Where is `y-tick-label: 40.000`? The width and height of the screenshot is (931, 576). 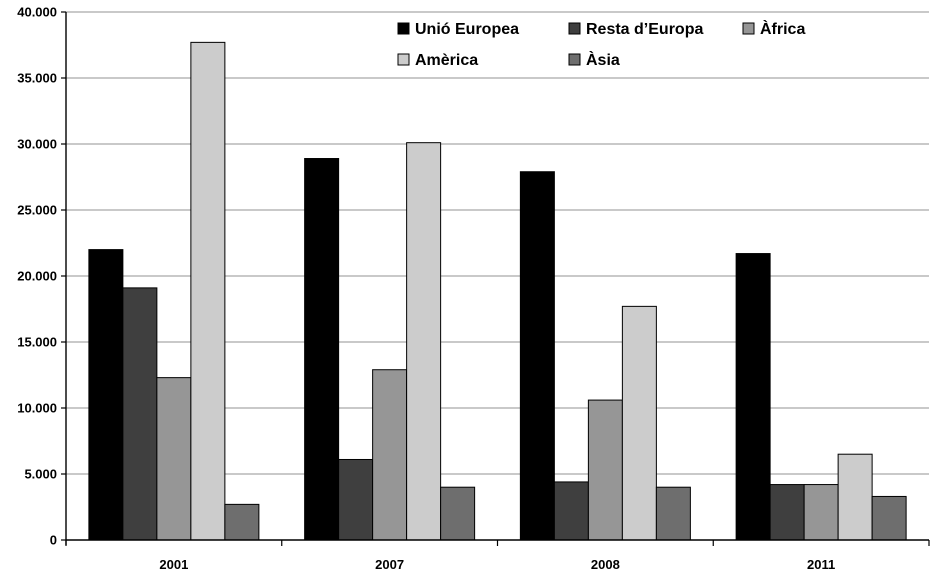 y-tick-label: 40.000 is located at coordinates (37, 12).